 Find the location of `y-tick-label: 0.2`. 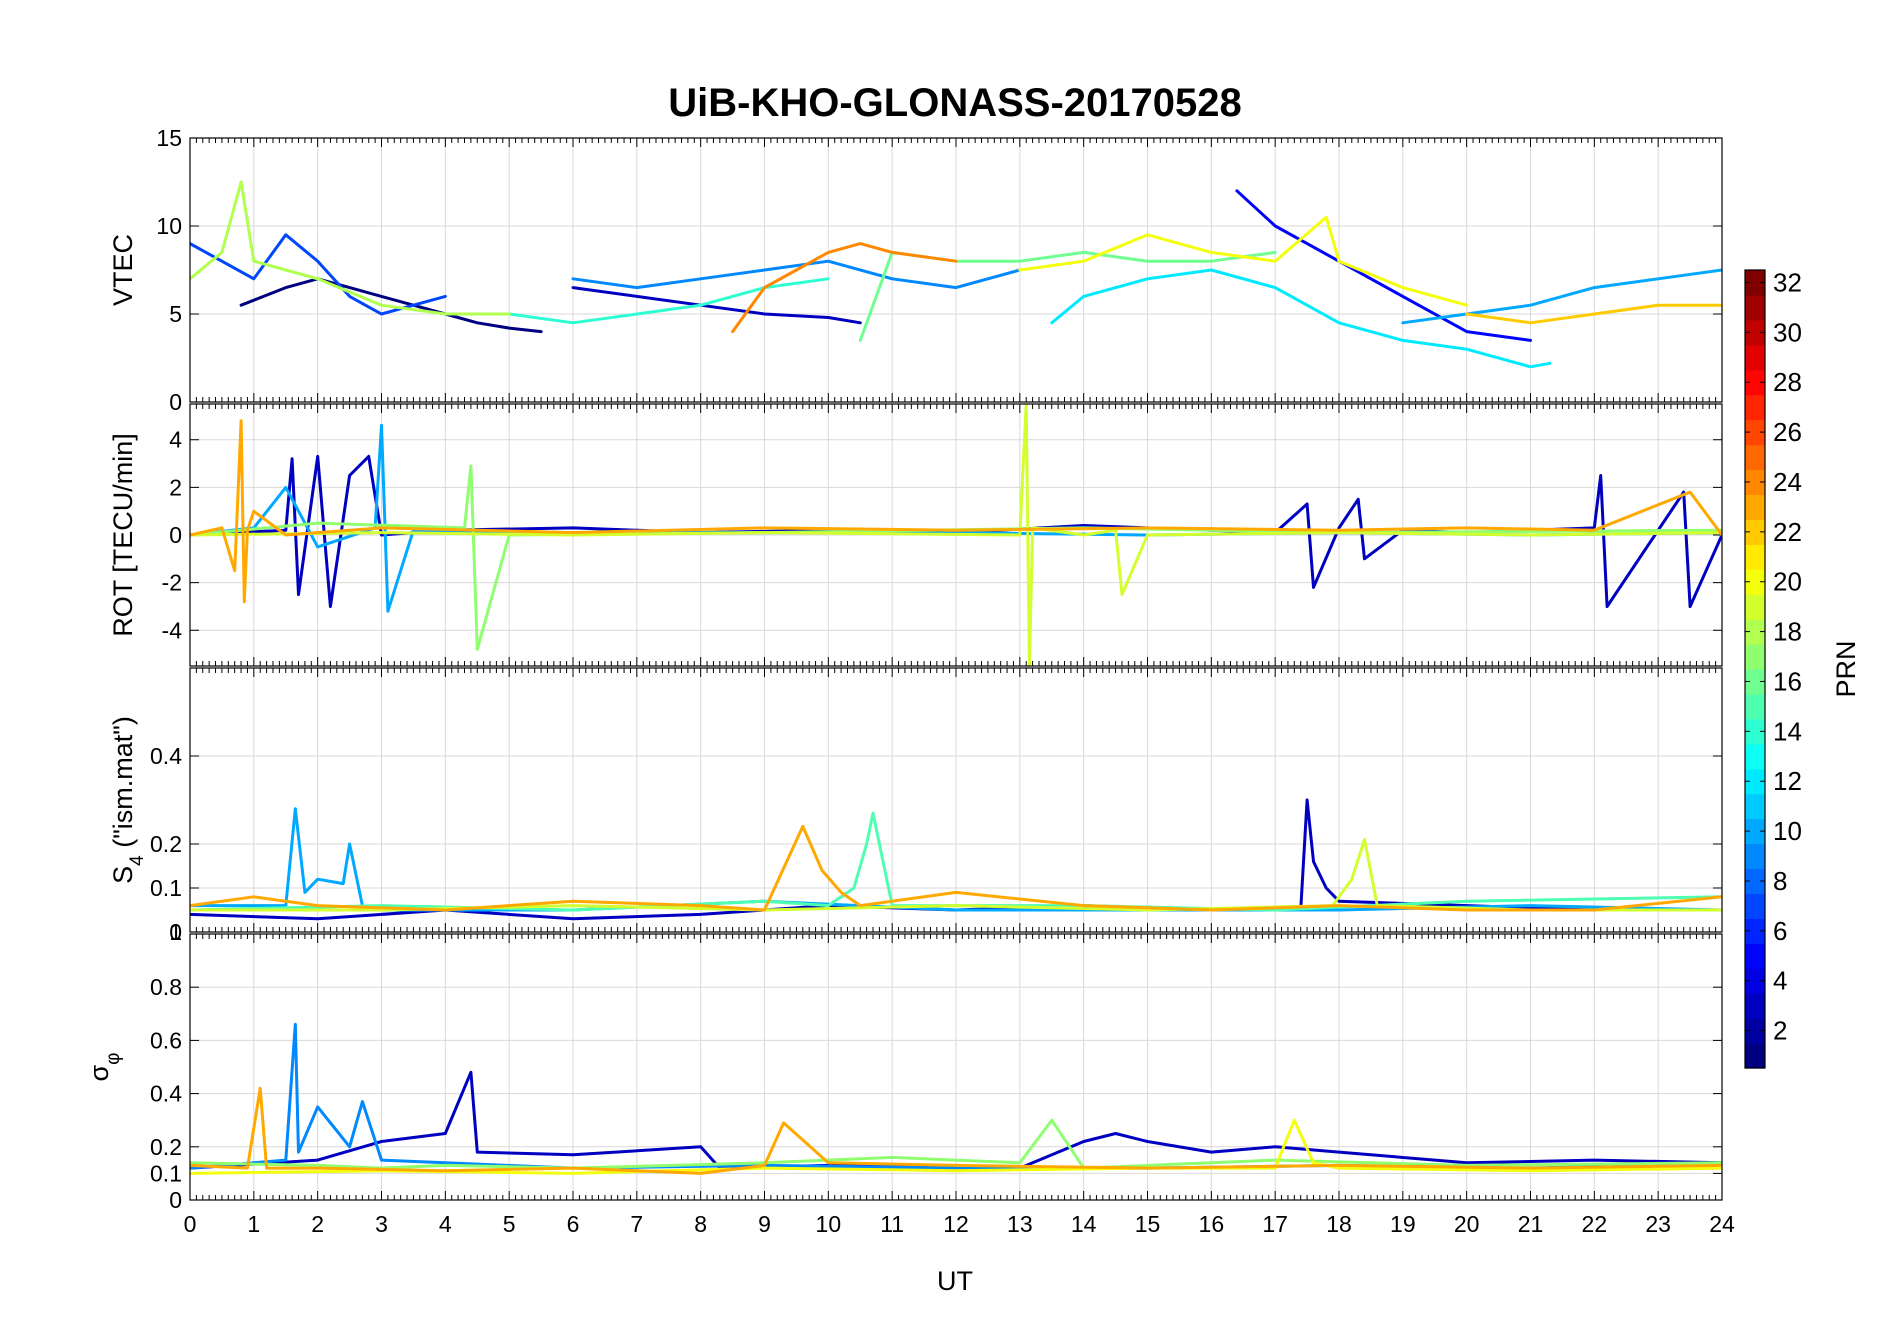

y-tick-label: 0.2 is located at coordinates (166, 1147).